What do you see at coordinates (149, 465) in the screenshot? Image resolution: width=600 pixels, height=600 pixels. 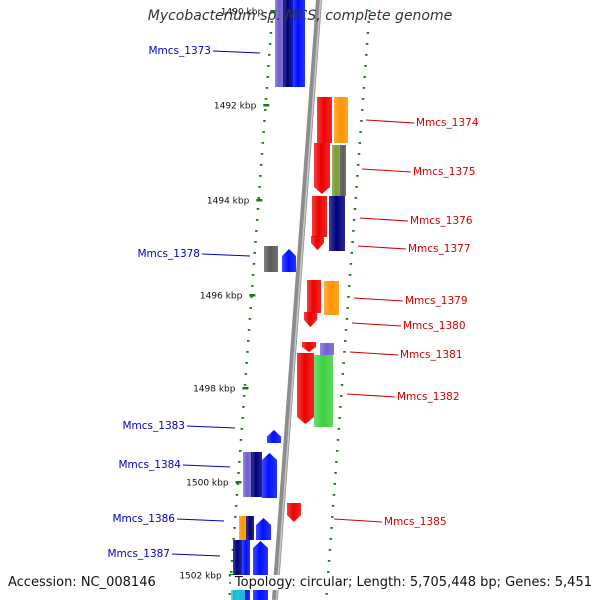 I see `gene-label-mmcs-1384: Mmcs_1384` at bounding box center [149, 465].